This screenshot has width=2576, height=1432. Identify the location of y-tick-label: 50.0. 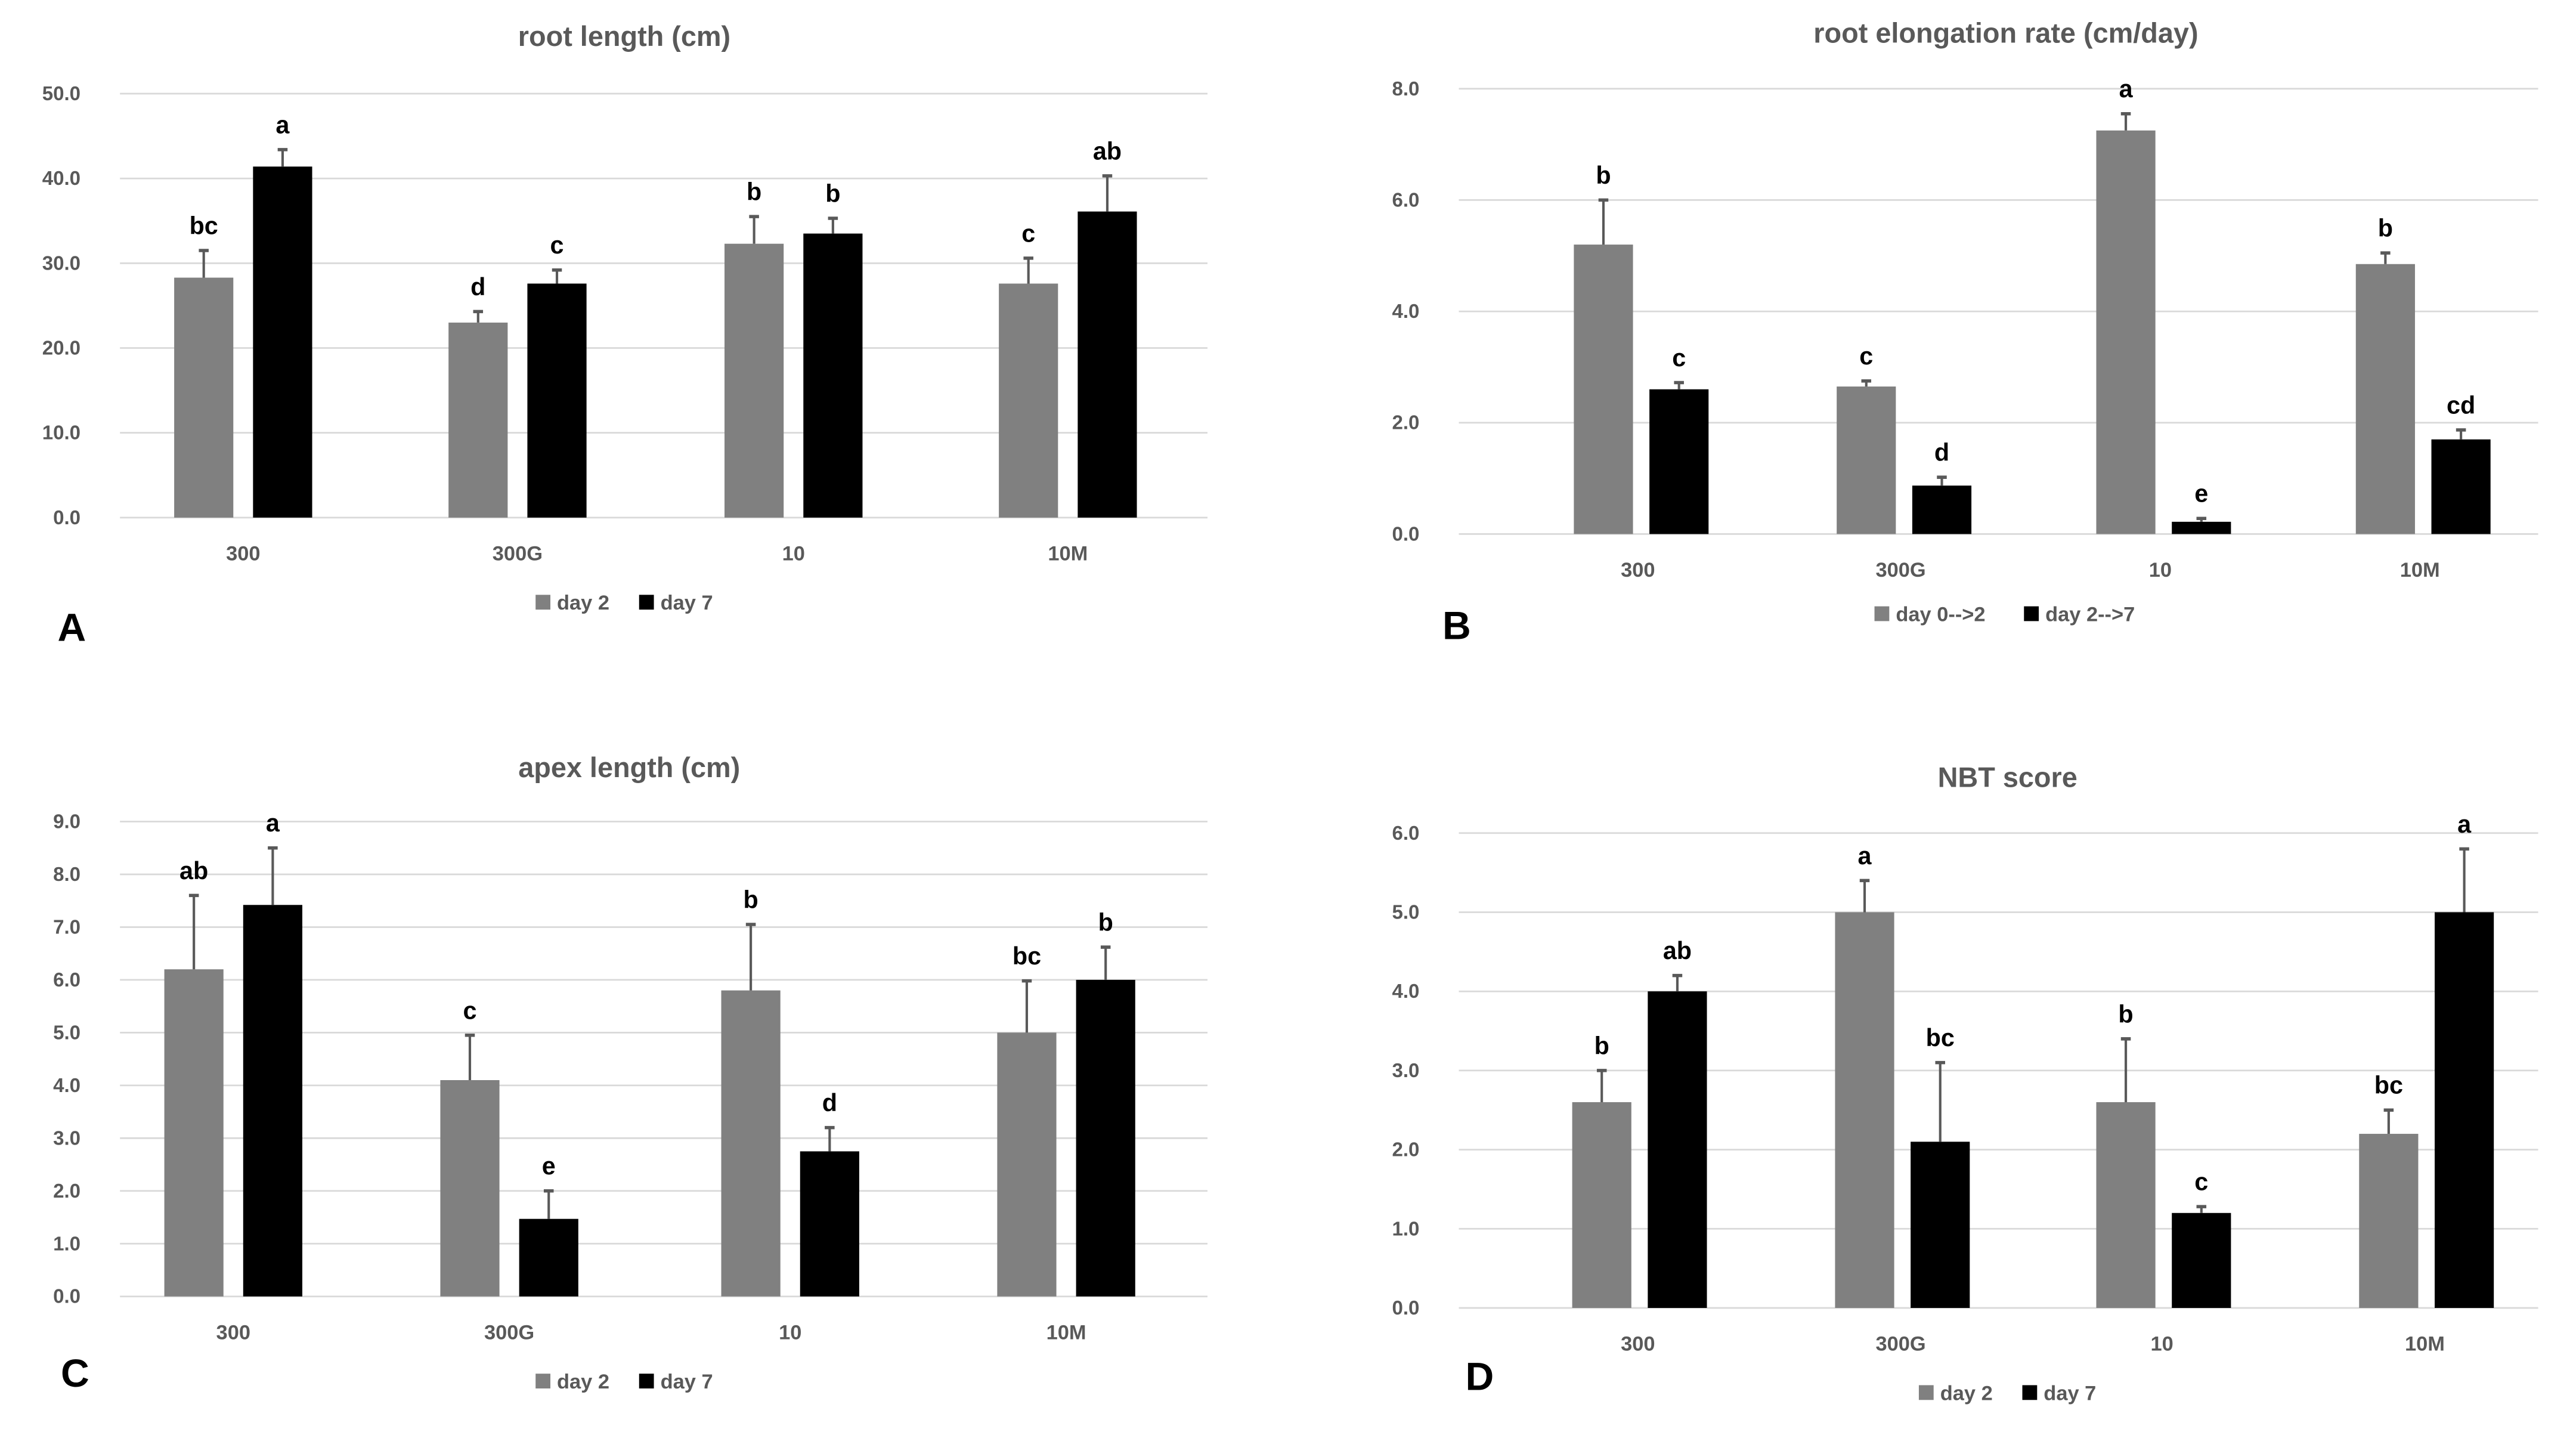
(61, 94).